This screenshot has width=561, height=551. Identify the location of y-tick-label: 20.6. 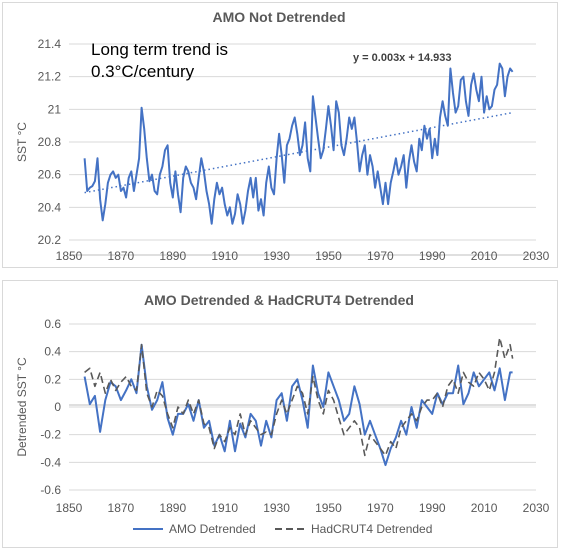
(50, 175).